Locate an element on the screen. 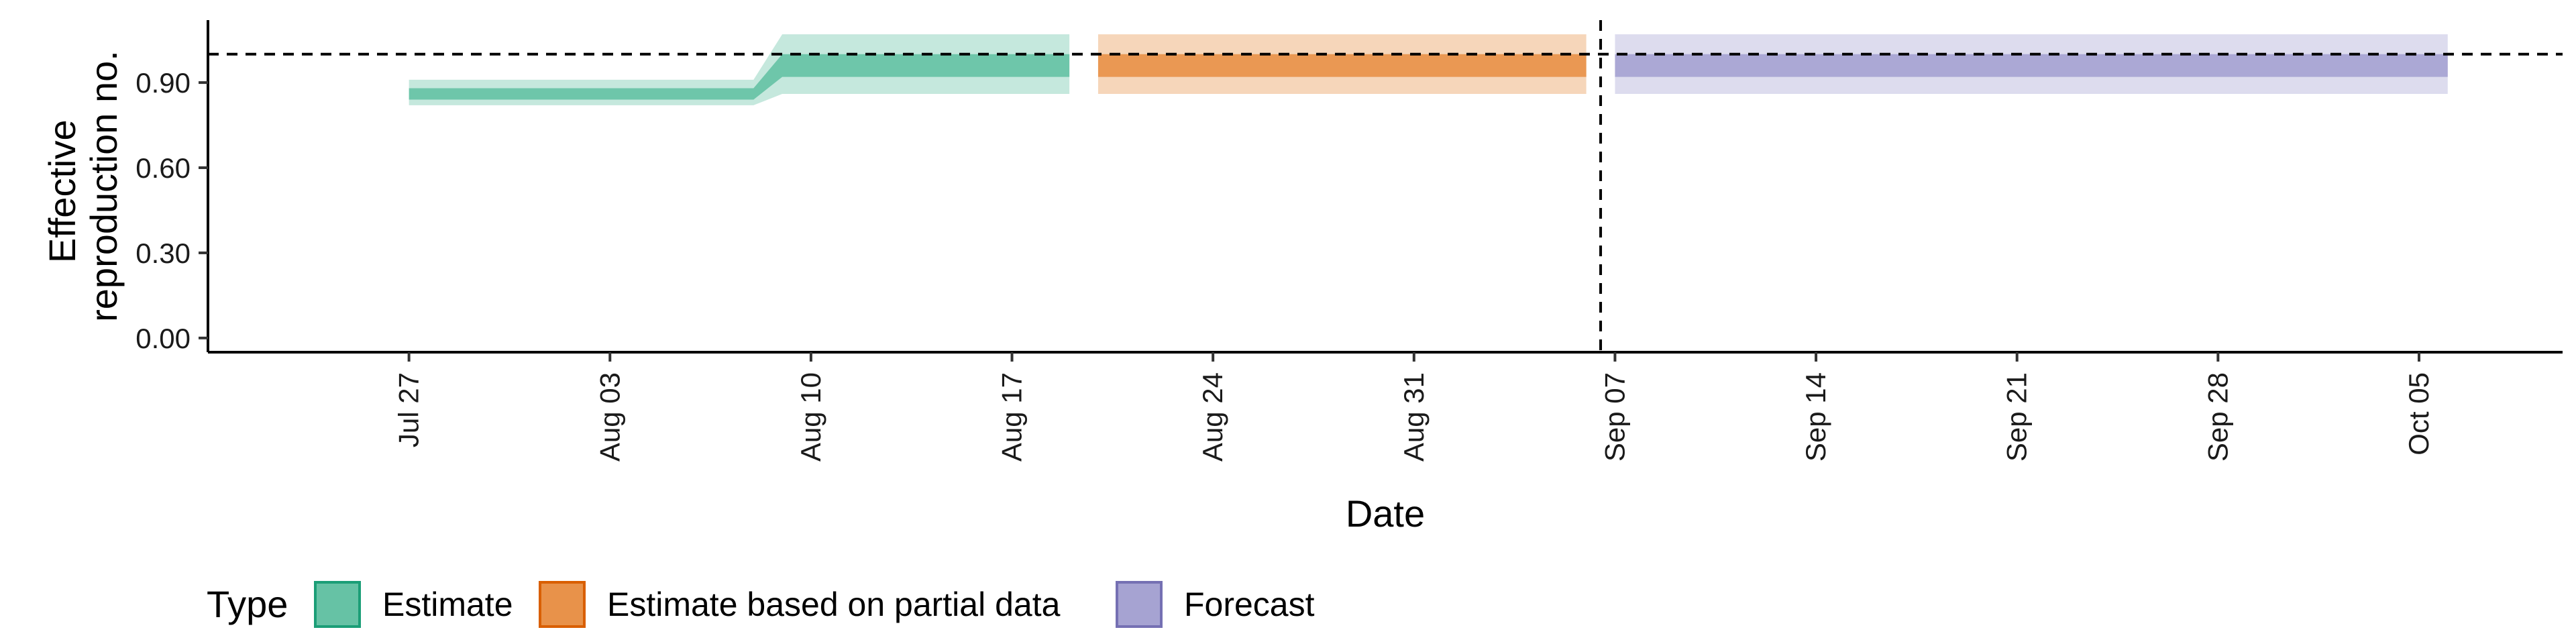 This screenshot has height=644, width=2576. x-tick-label-4: Aug 24 is located at coordinates (1212, 417).